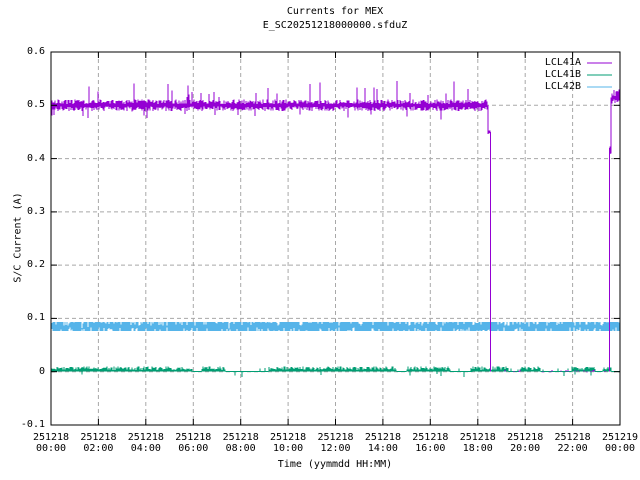  I want to click on x-tick-time: 22:00, so click(572, 448).